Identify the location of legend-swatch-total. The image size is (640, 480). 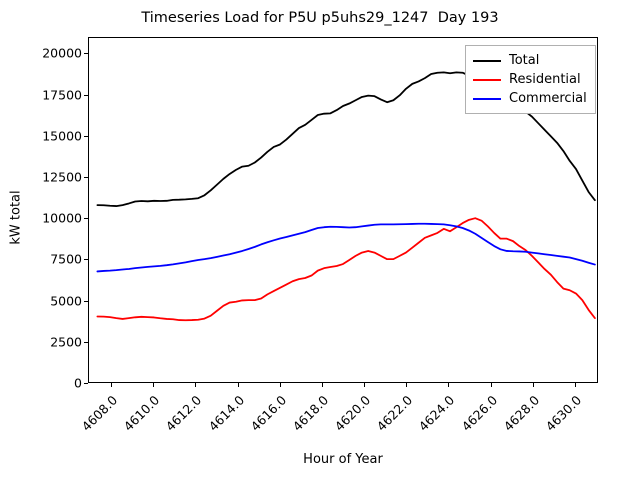
(487, 60).